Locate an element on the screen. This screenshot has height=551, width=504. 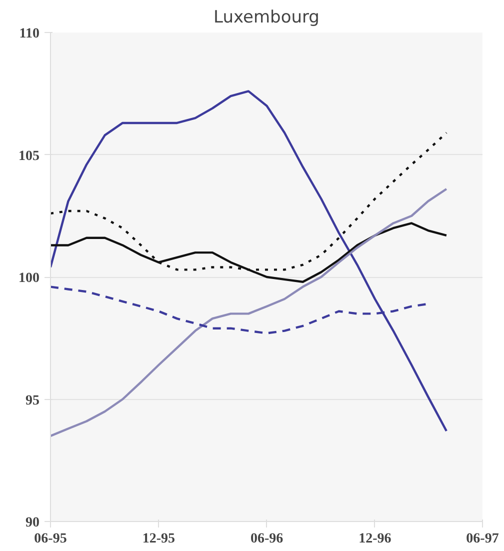
y-tick-label: 105 is located at coordinates (29, 156).